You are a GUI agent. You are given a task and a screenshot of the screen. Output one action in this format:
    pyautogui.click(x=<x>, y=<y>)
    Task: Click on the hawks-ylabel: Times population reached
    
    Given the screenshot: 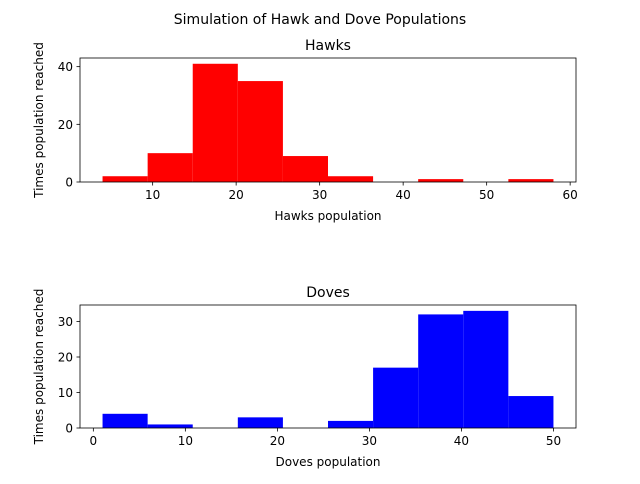 What is the action you would take?
    pyautogui.click(x=39, y=120)
    